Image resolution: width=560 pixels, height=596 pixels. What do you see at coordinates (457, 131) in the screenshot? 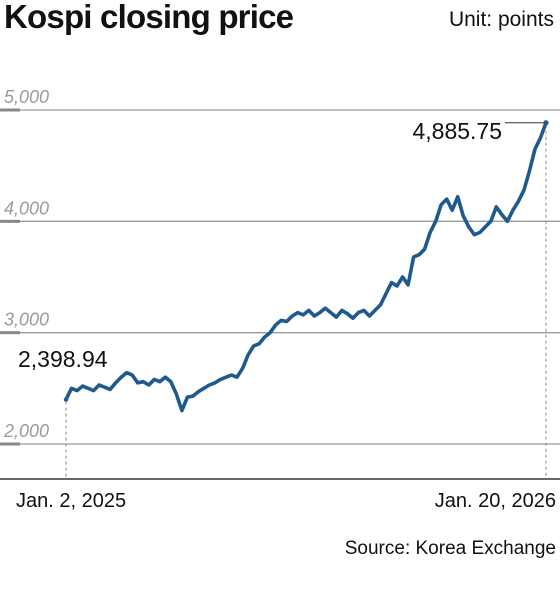
I see `end-value-label: 4,885.75` at bounding box center [457, 131].